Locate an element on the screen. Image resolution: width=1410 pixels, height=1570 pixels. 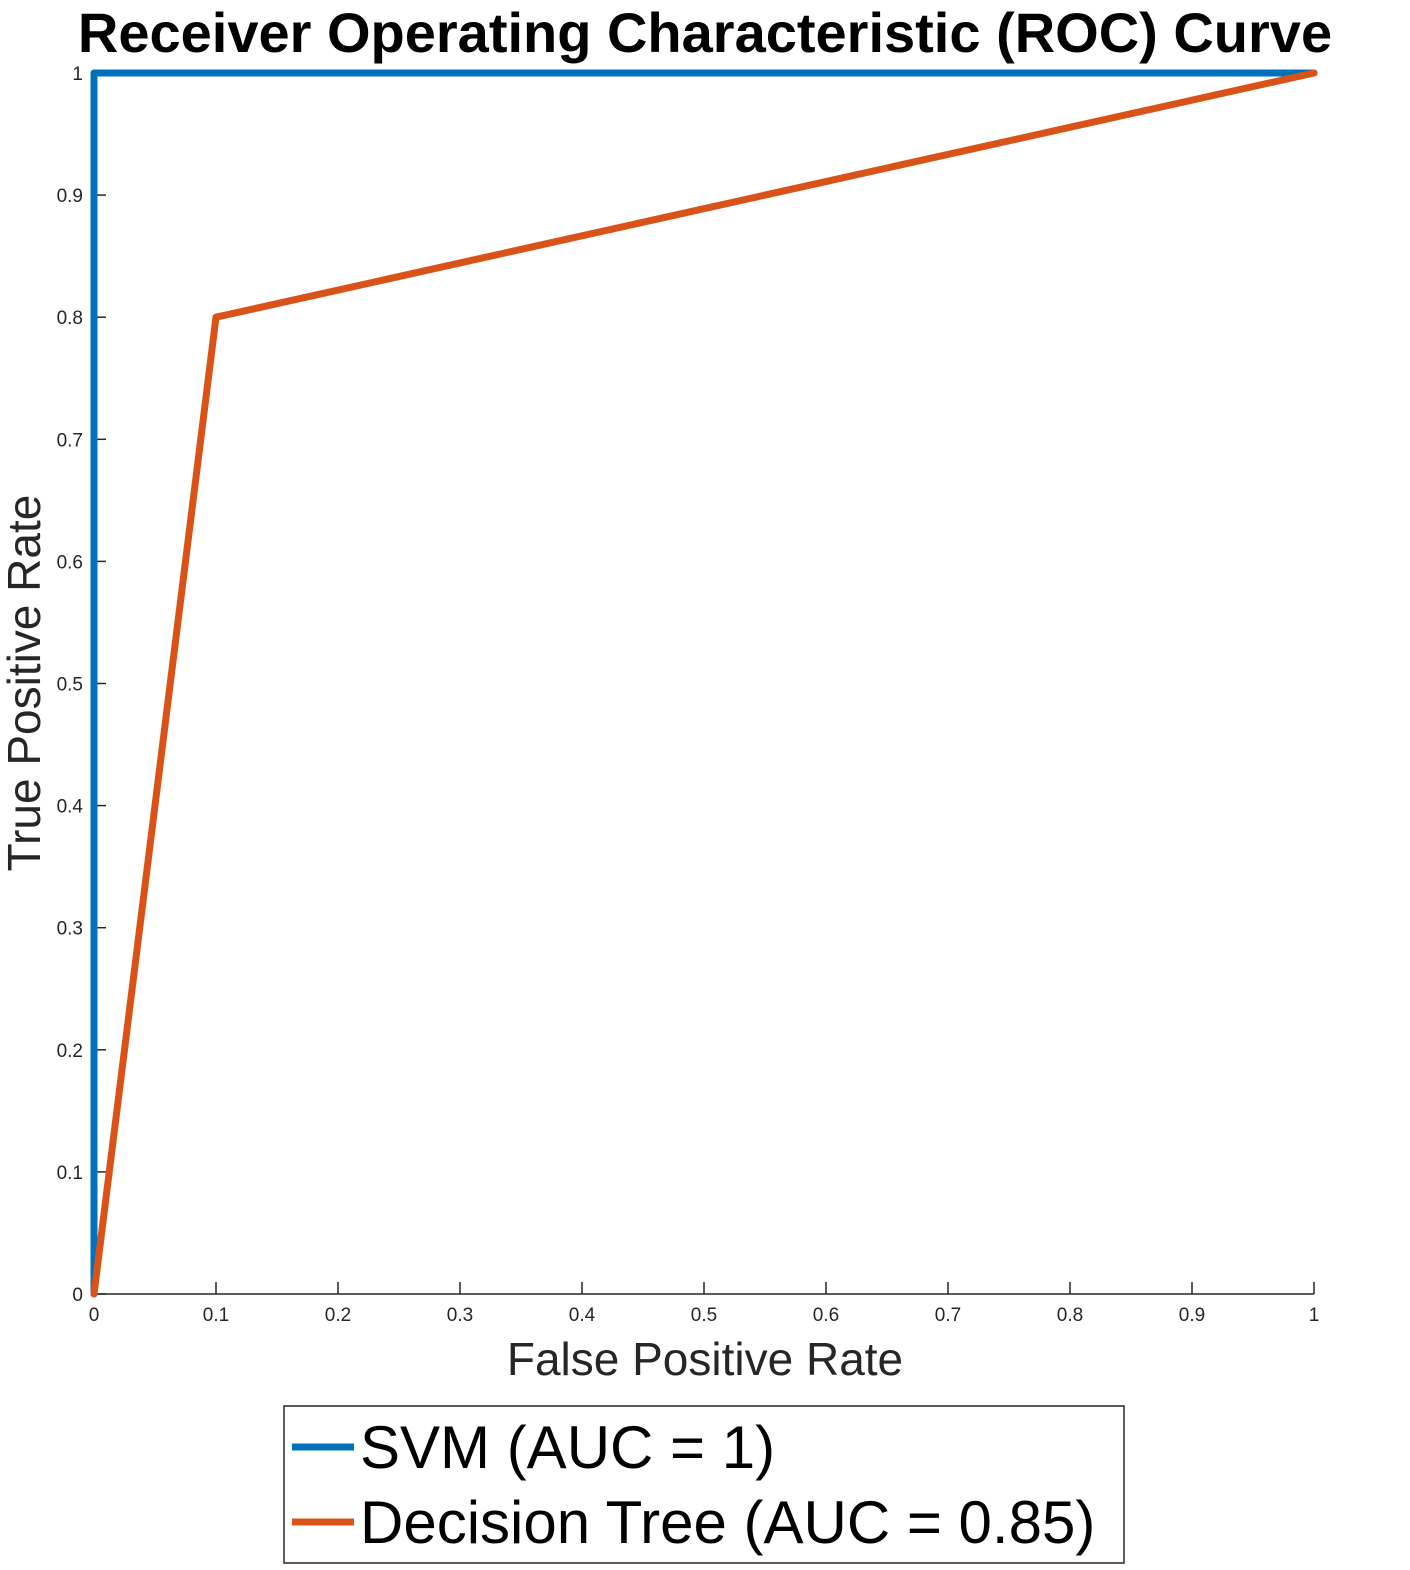
legend-box is located at coordinates (704, 1484).